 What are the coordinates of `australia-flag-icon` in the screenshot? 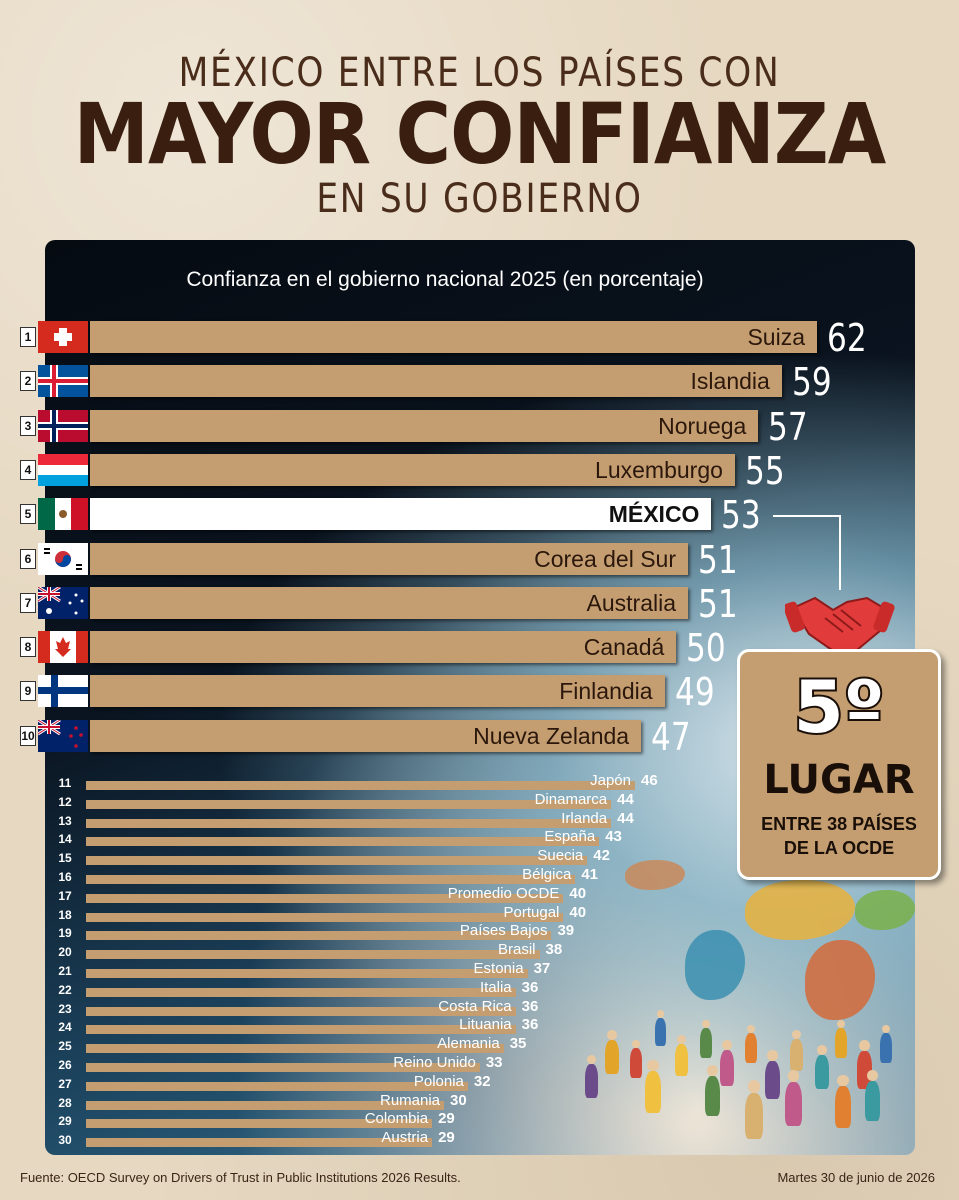 It's located at (63, 602).